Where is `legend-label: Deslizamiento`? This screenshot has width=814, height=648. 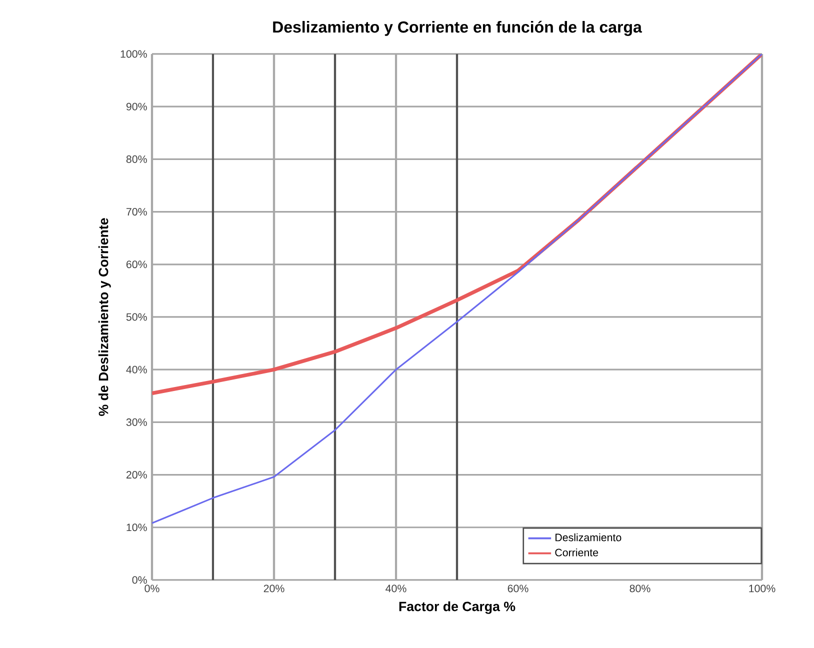
legend-label: Deslizamiento is located at coordinates (589, 537).